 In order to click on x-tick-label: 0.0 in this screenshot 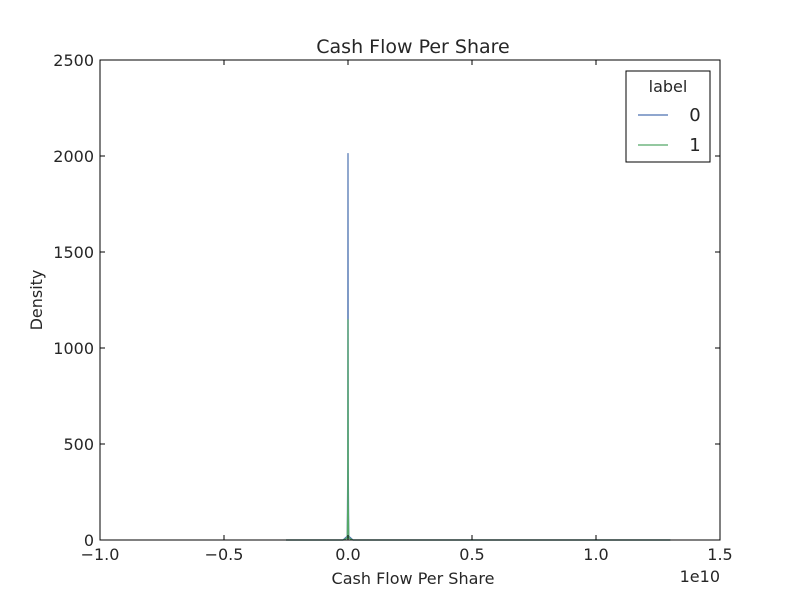, I will do `click(347, 554)`.